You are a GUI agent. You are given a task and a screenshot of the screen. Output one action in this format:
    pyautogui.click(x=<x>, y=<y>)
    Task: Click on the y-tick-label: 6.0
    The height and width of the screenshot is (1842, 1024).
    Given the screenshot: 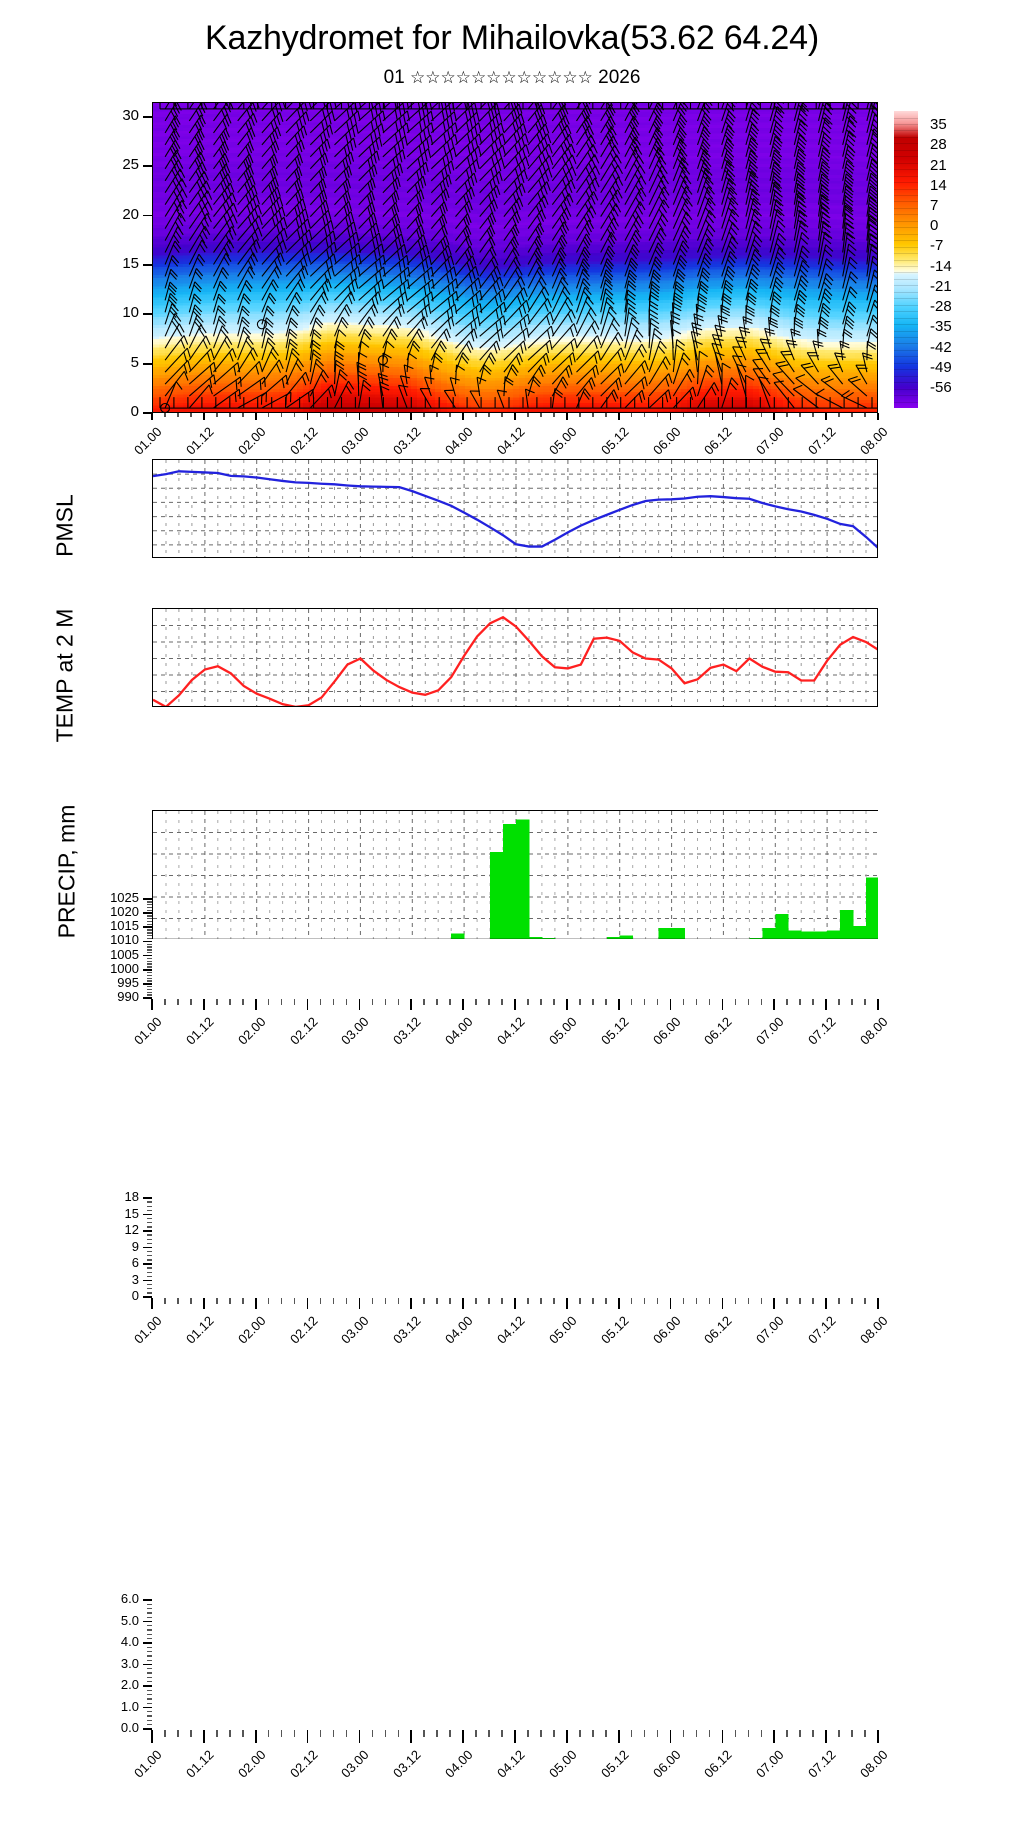 What is the action you would take?
    pyautogui.click(x=89, y=1598)
    